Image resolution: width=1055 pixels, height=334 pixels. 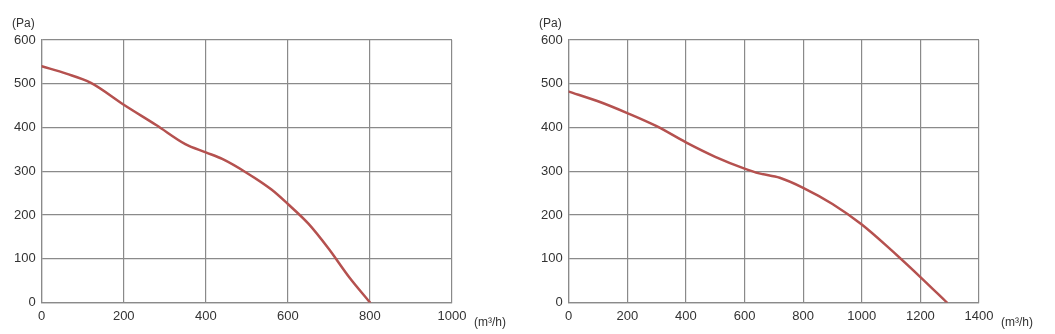 I want to click on x-tick-label: 1400, so click(x=979, y=315).